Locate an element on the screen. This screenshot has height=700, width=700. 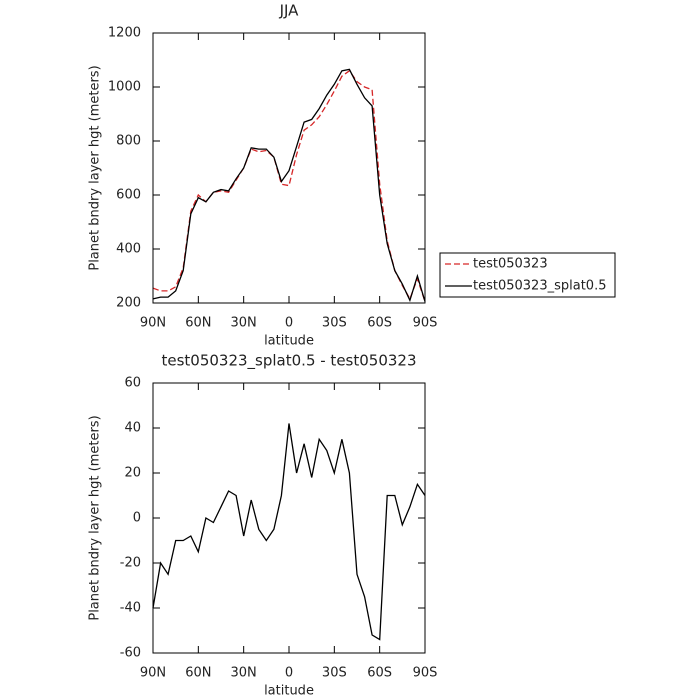
y-tick-label: 1000 is located at coordinates (124, 87).